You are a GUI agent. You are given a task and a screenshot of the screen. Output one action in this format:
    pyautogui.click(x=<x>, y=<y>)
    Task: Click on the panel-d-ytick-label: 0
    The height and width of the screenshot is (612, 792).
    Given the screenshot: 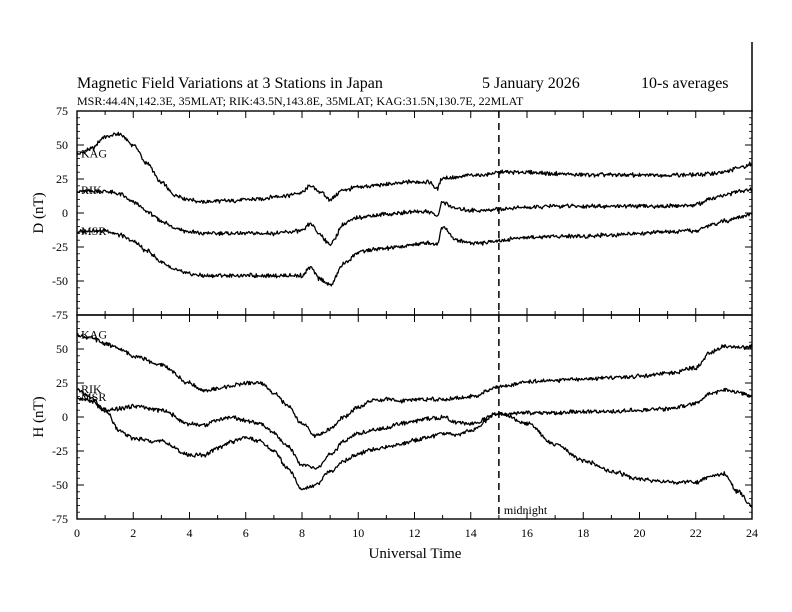 What is the action you would take?
    pyautogui.click(x=65, y=213)
    